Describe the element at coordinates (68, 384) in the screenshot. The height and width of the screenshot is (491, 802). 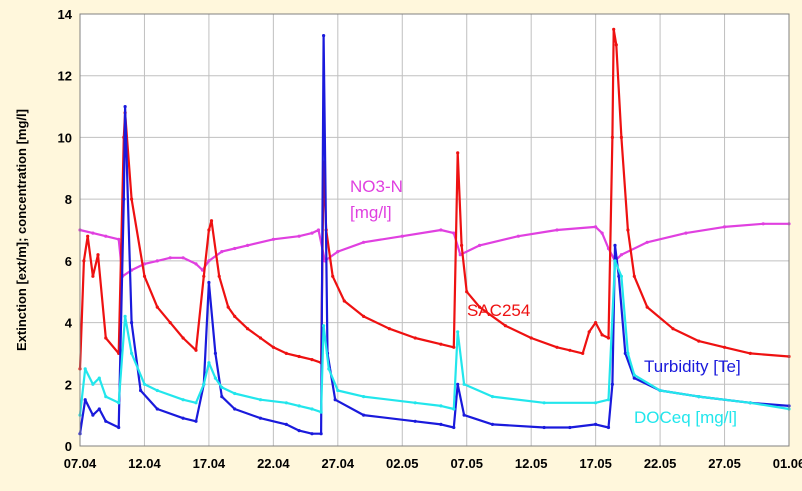
I see `y-tick-label: 2` at that location.